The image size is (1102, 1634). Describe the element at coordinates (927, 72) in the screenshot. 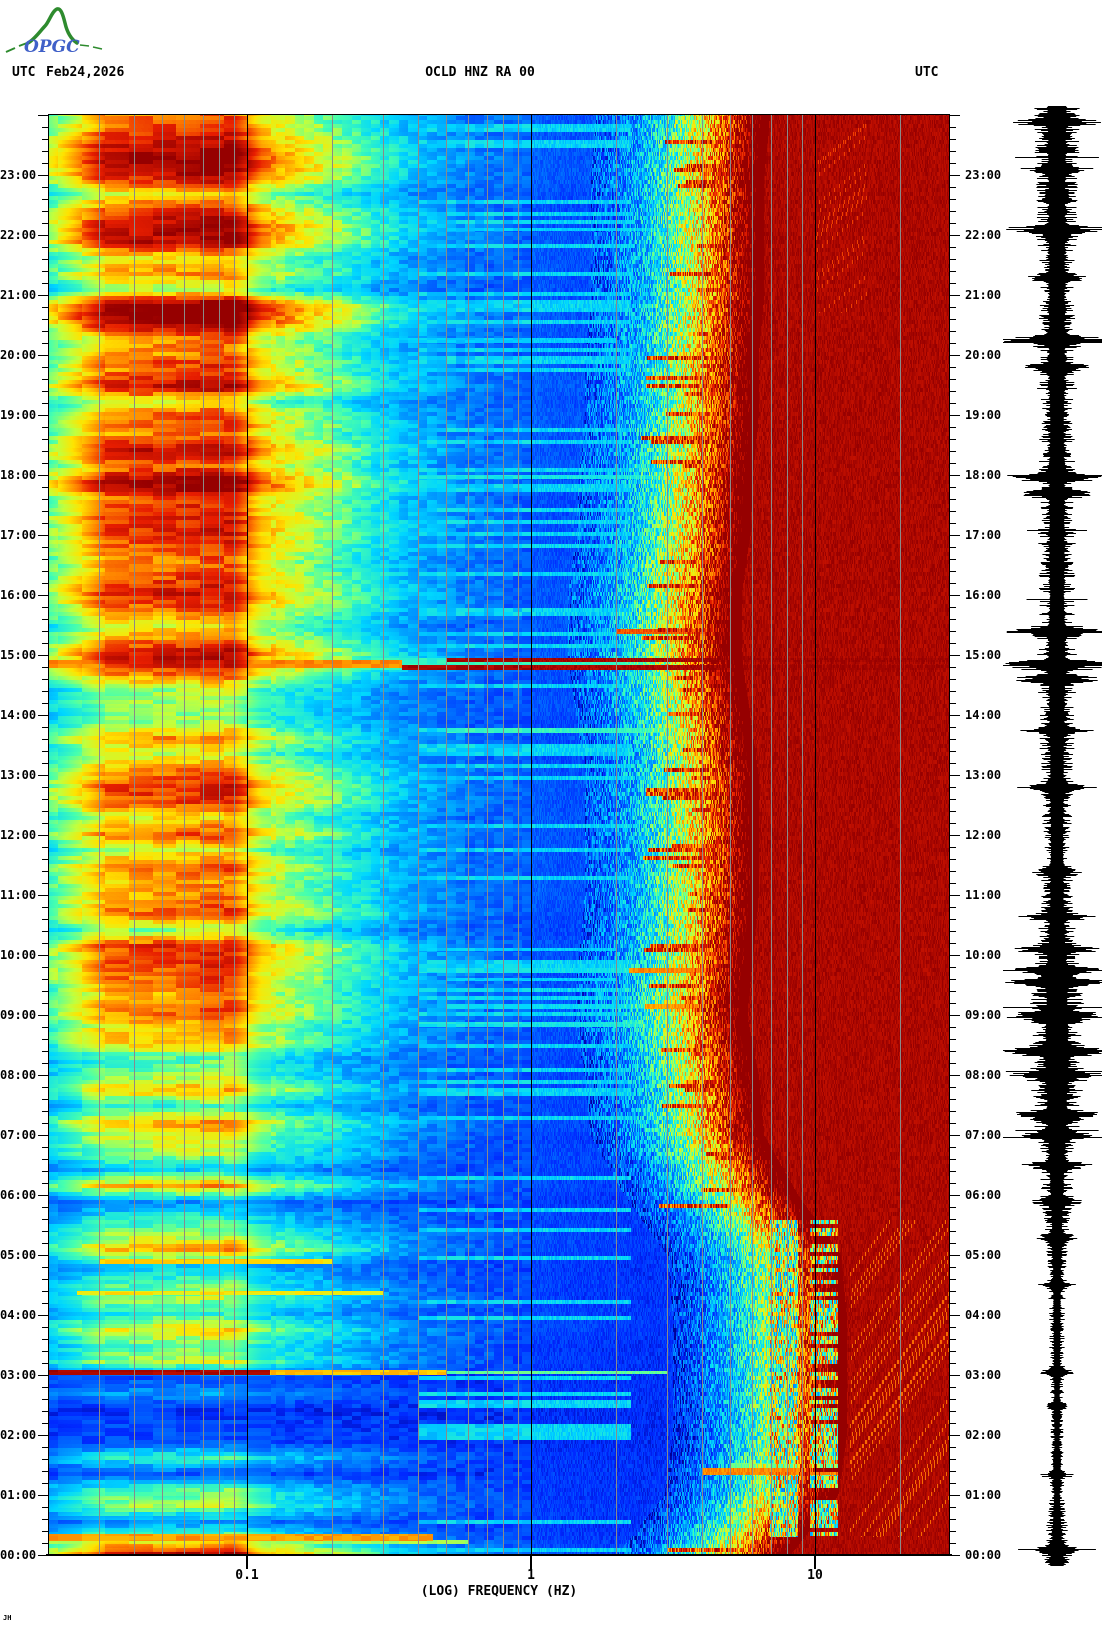

I see `utc-label-right: UTC` at that location.